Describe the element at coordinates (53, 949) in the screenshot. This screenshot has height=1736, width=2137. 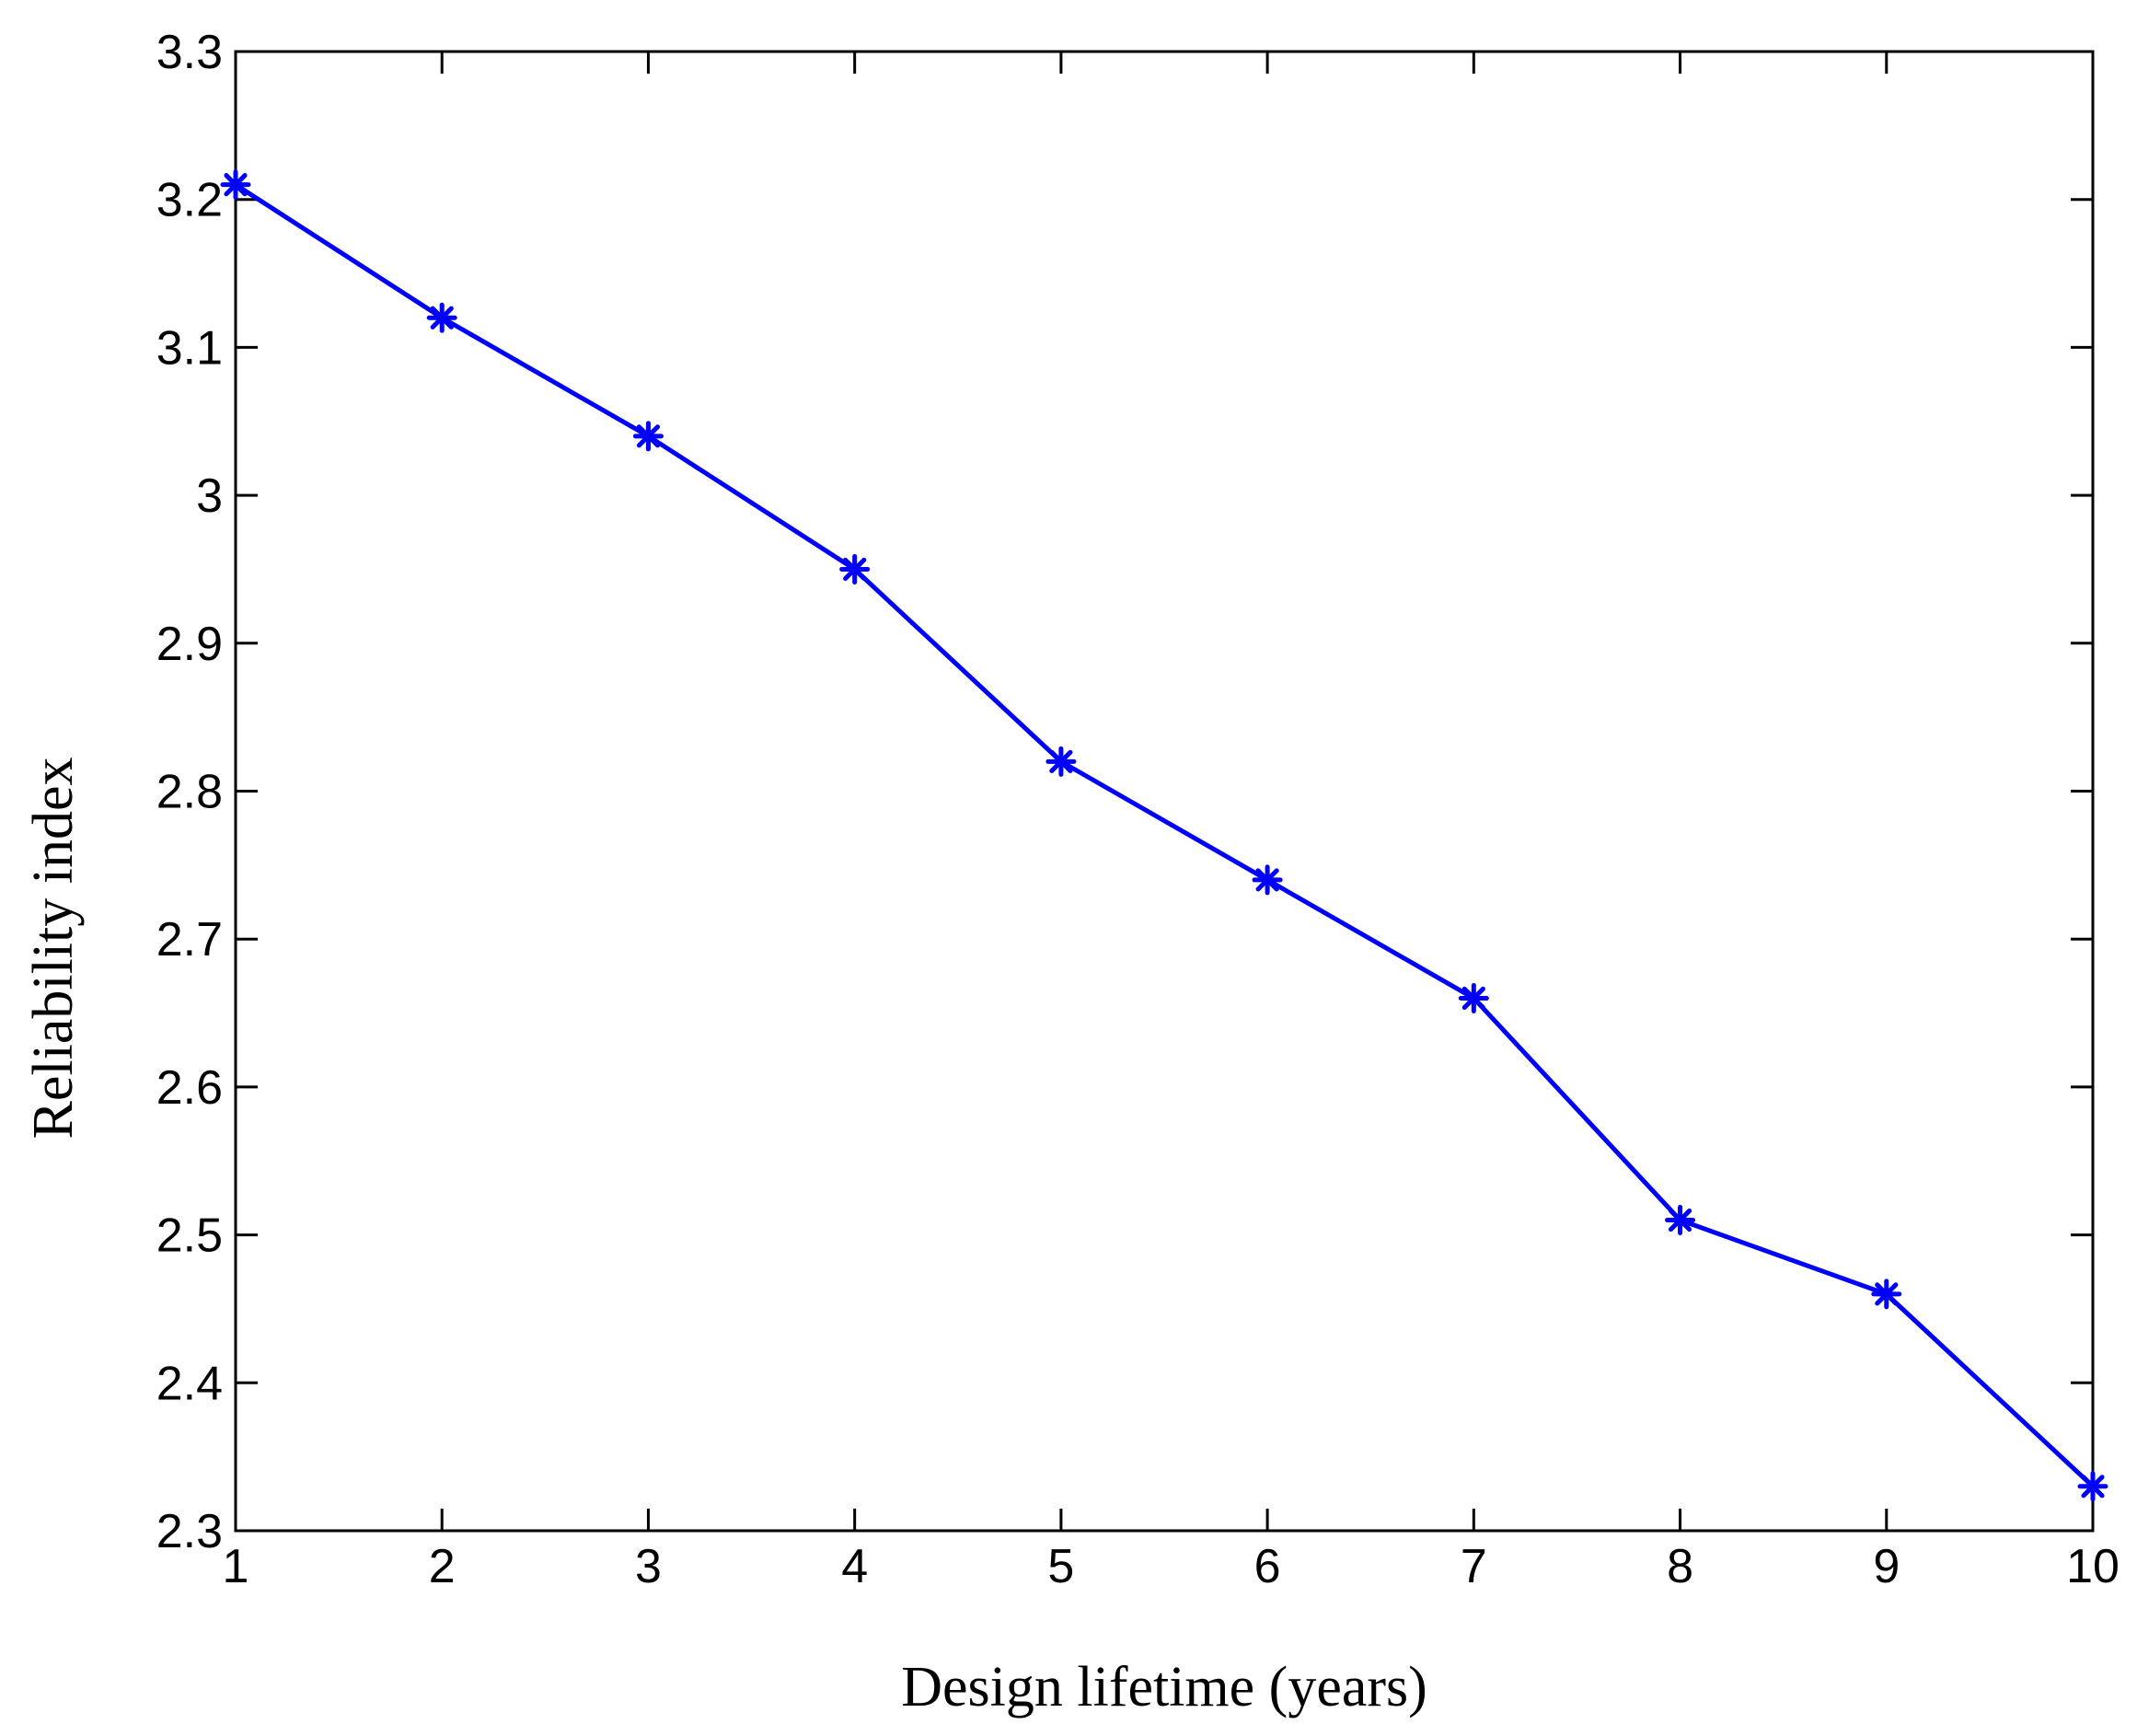
I see `y-axis-title: Reliability index` at that location.